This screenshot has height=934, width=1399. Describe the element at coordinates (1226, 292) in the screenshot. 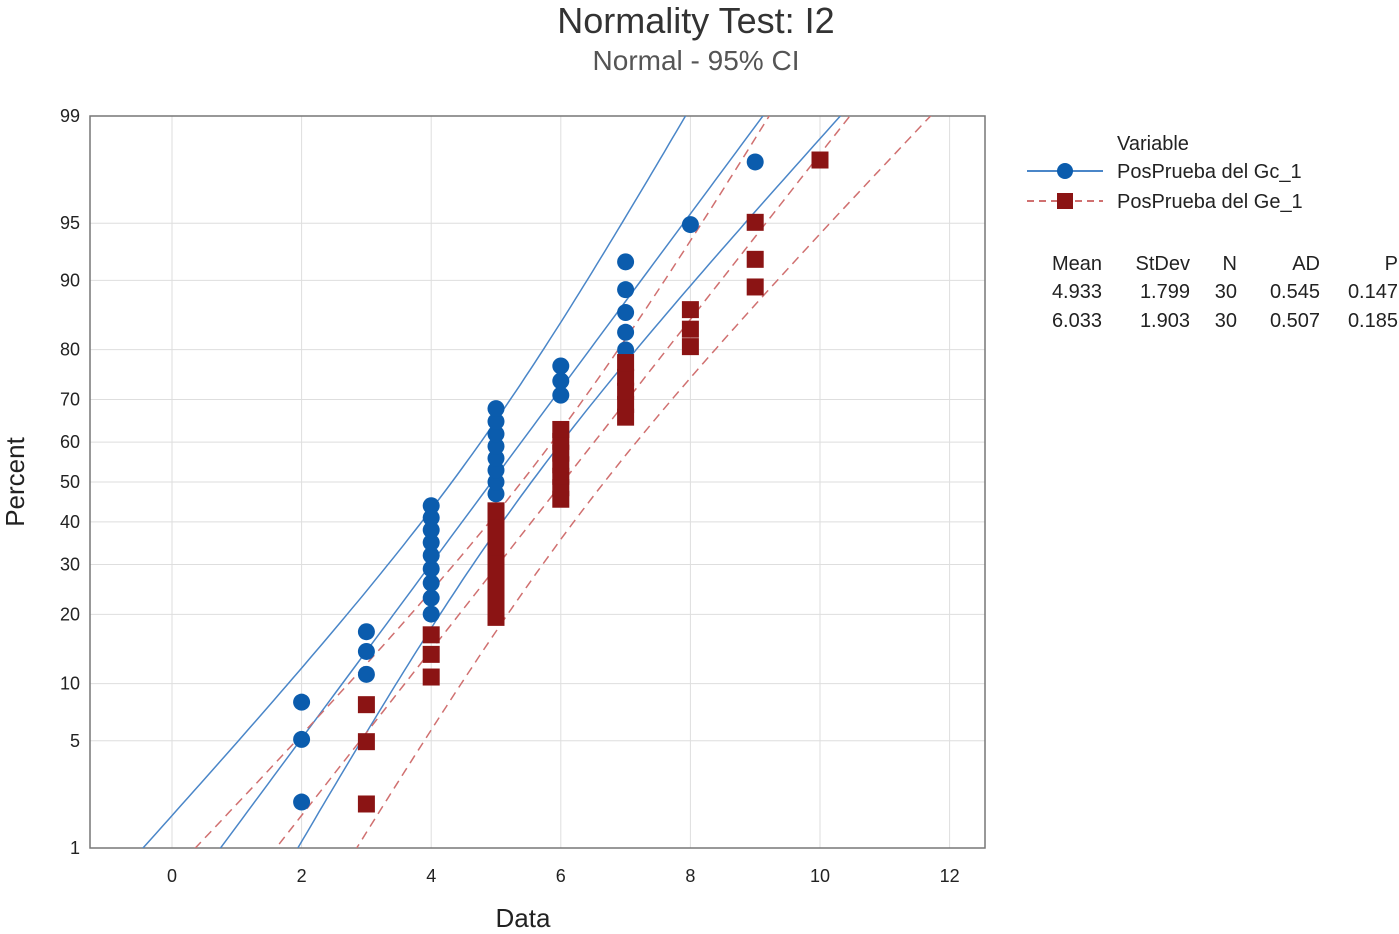

I see `stats-gc-n: 30` at that location.